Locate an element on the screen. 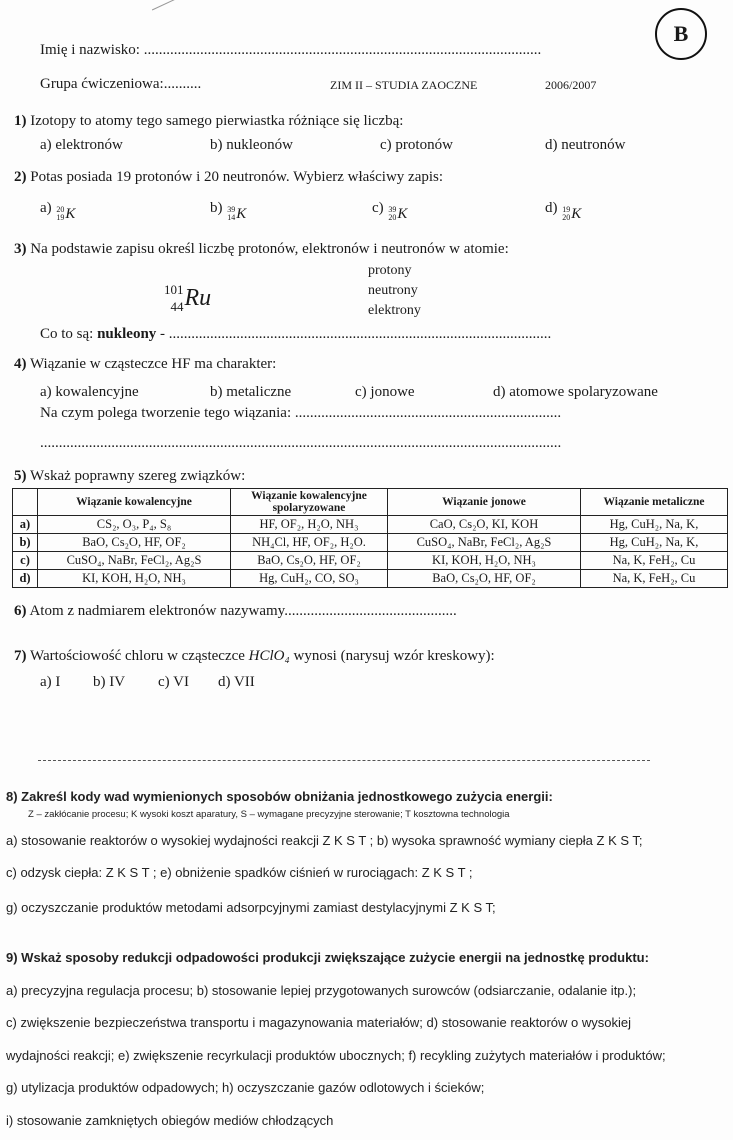  q2-option-a: a) 20 19 K is located at coordinates (58, 211).